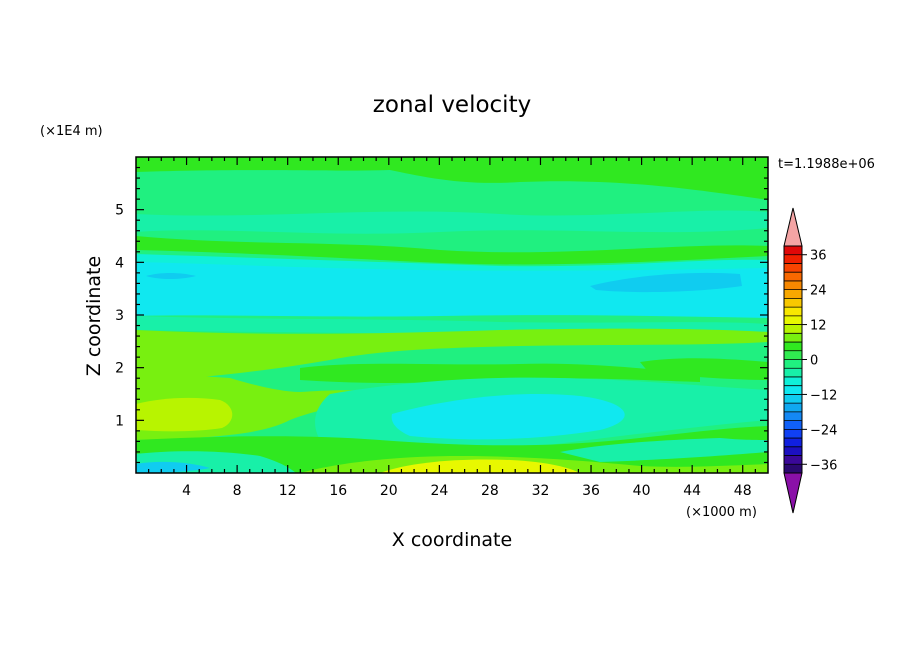 This screenshot has width=904, height=654. What do you see at coordinates (452, 288) in the screenshot?
I see `field-band-cyan-negative` at bounding box center [452, 288].